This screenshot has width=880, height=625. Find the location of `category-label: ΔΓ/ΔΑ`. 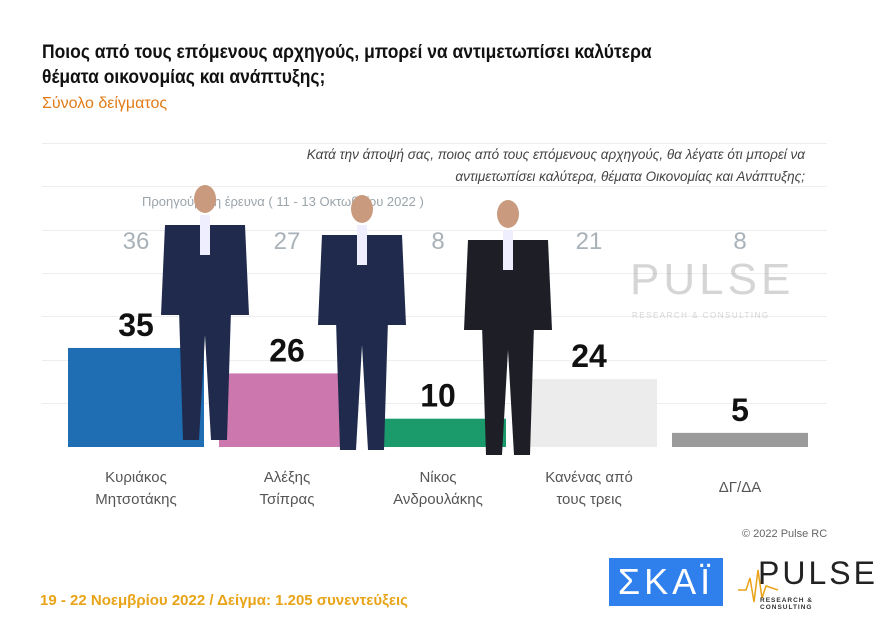

category-label: ΔΓ/ΔΑ is located at coordinates (740, 487).